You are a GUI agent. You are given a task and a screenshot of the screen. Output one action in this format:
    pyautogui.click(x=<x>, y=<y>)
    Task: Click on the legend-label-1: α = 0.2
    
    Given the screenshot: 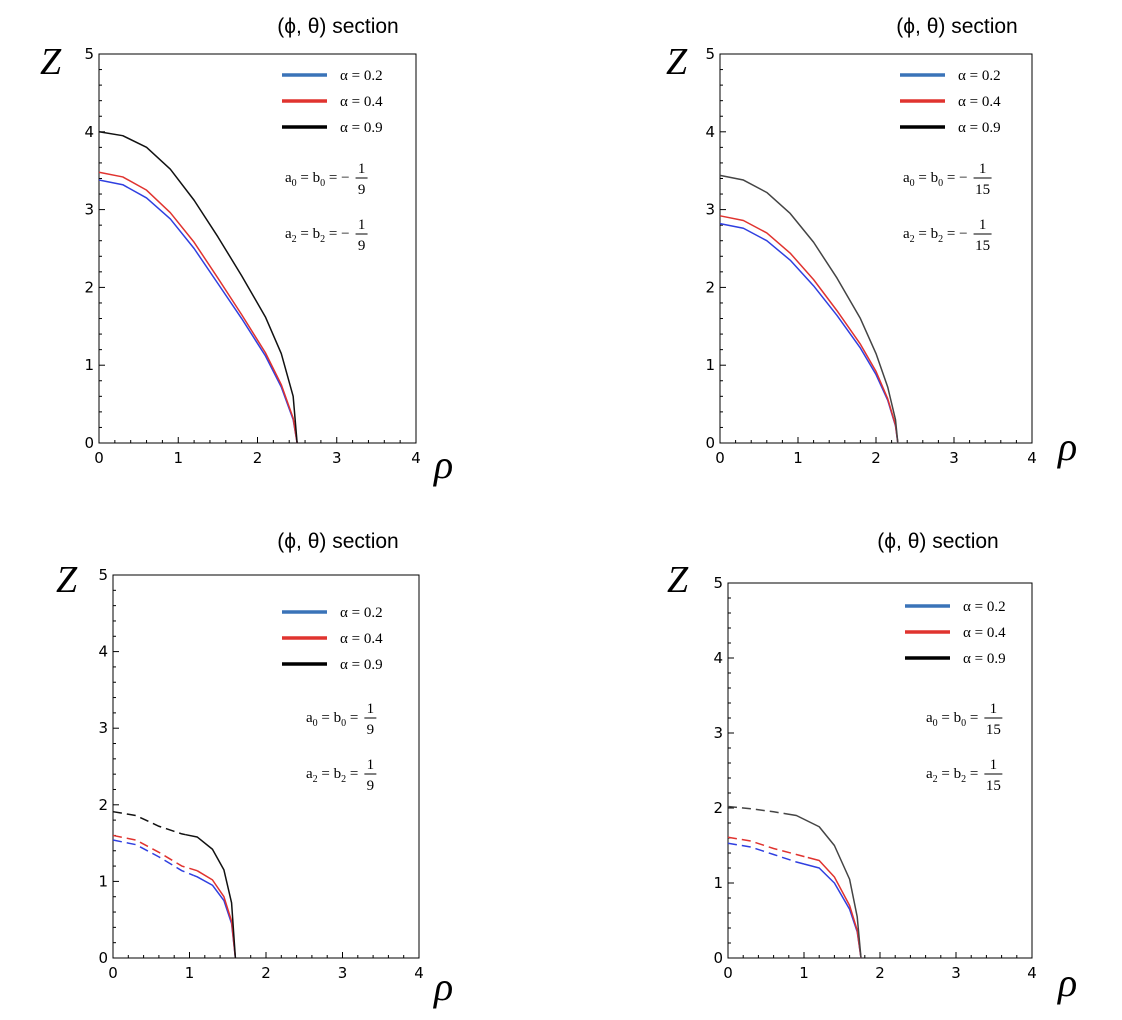 What is the action you would take?
    pyautogui.click(x=361, y=76)
    